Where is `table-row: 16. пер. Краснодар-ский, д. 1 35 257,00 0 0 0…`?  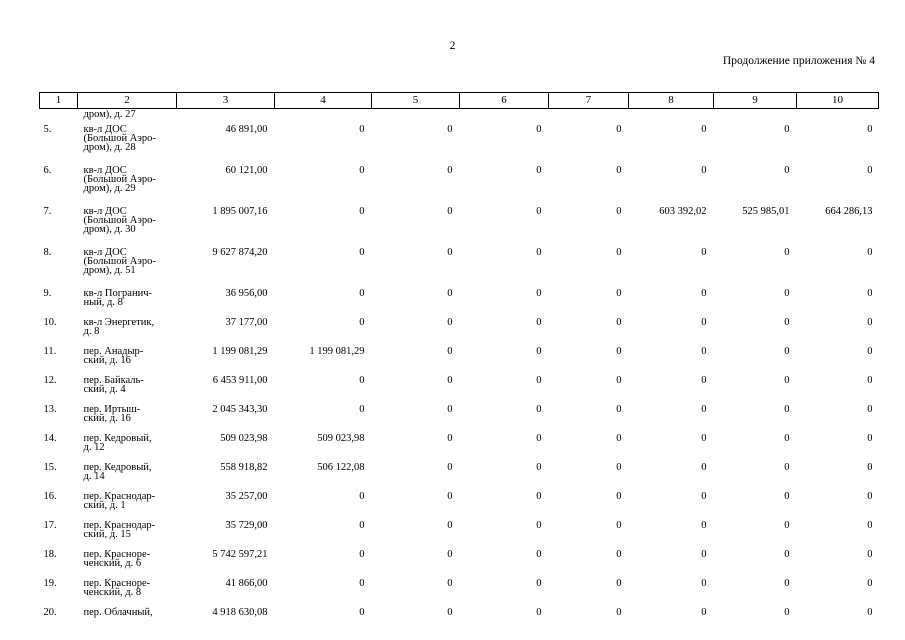 table-row: 16. пер. Краснодар-ский, д. 1 35 257,00 0 0 0… is located at coordinates (459, 504).